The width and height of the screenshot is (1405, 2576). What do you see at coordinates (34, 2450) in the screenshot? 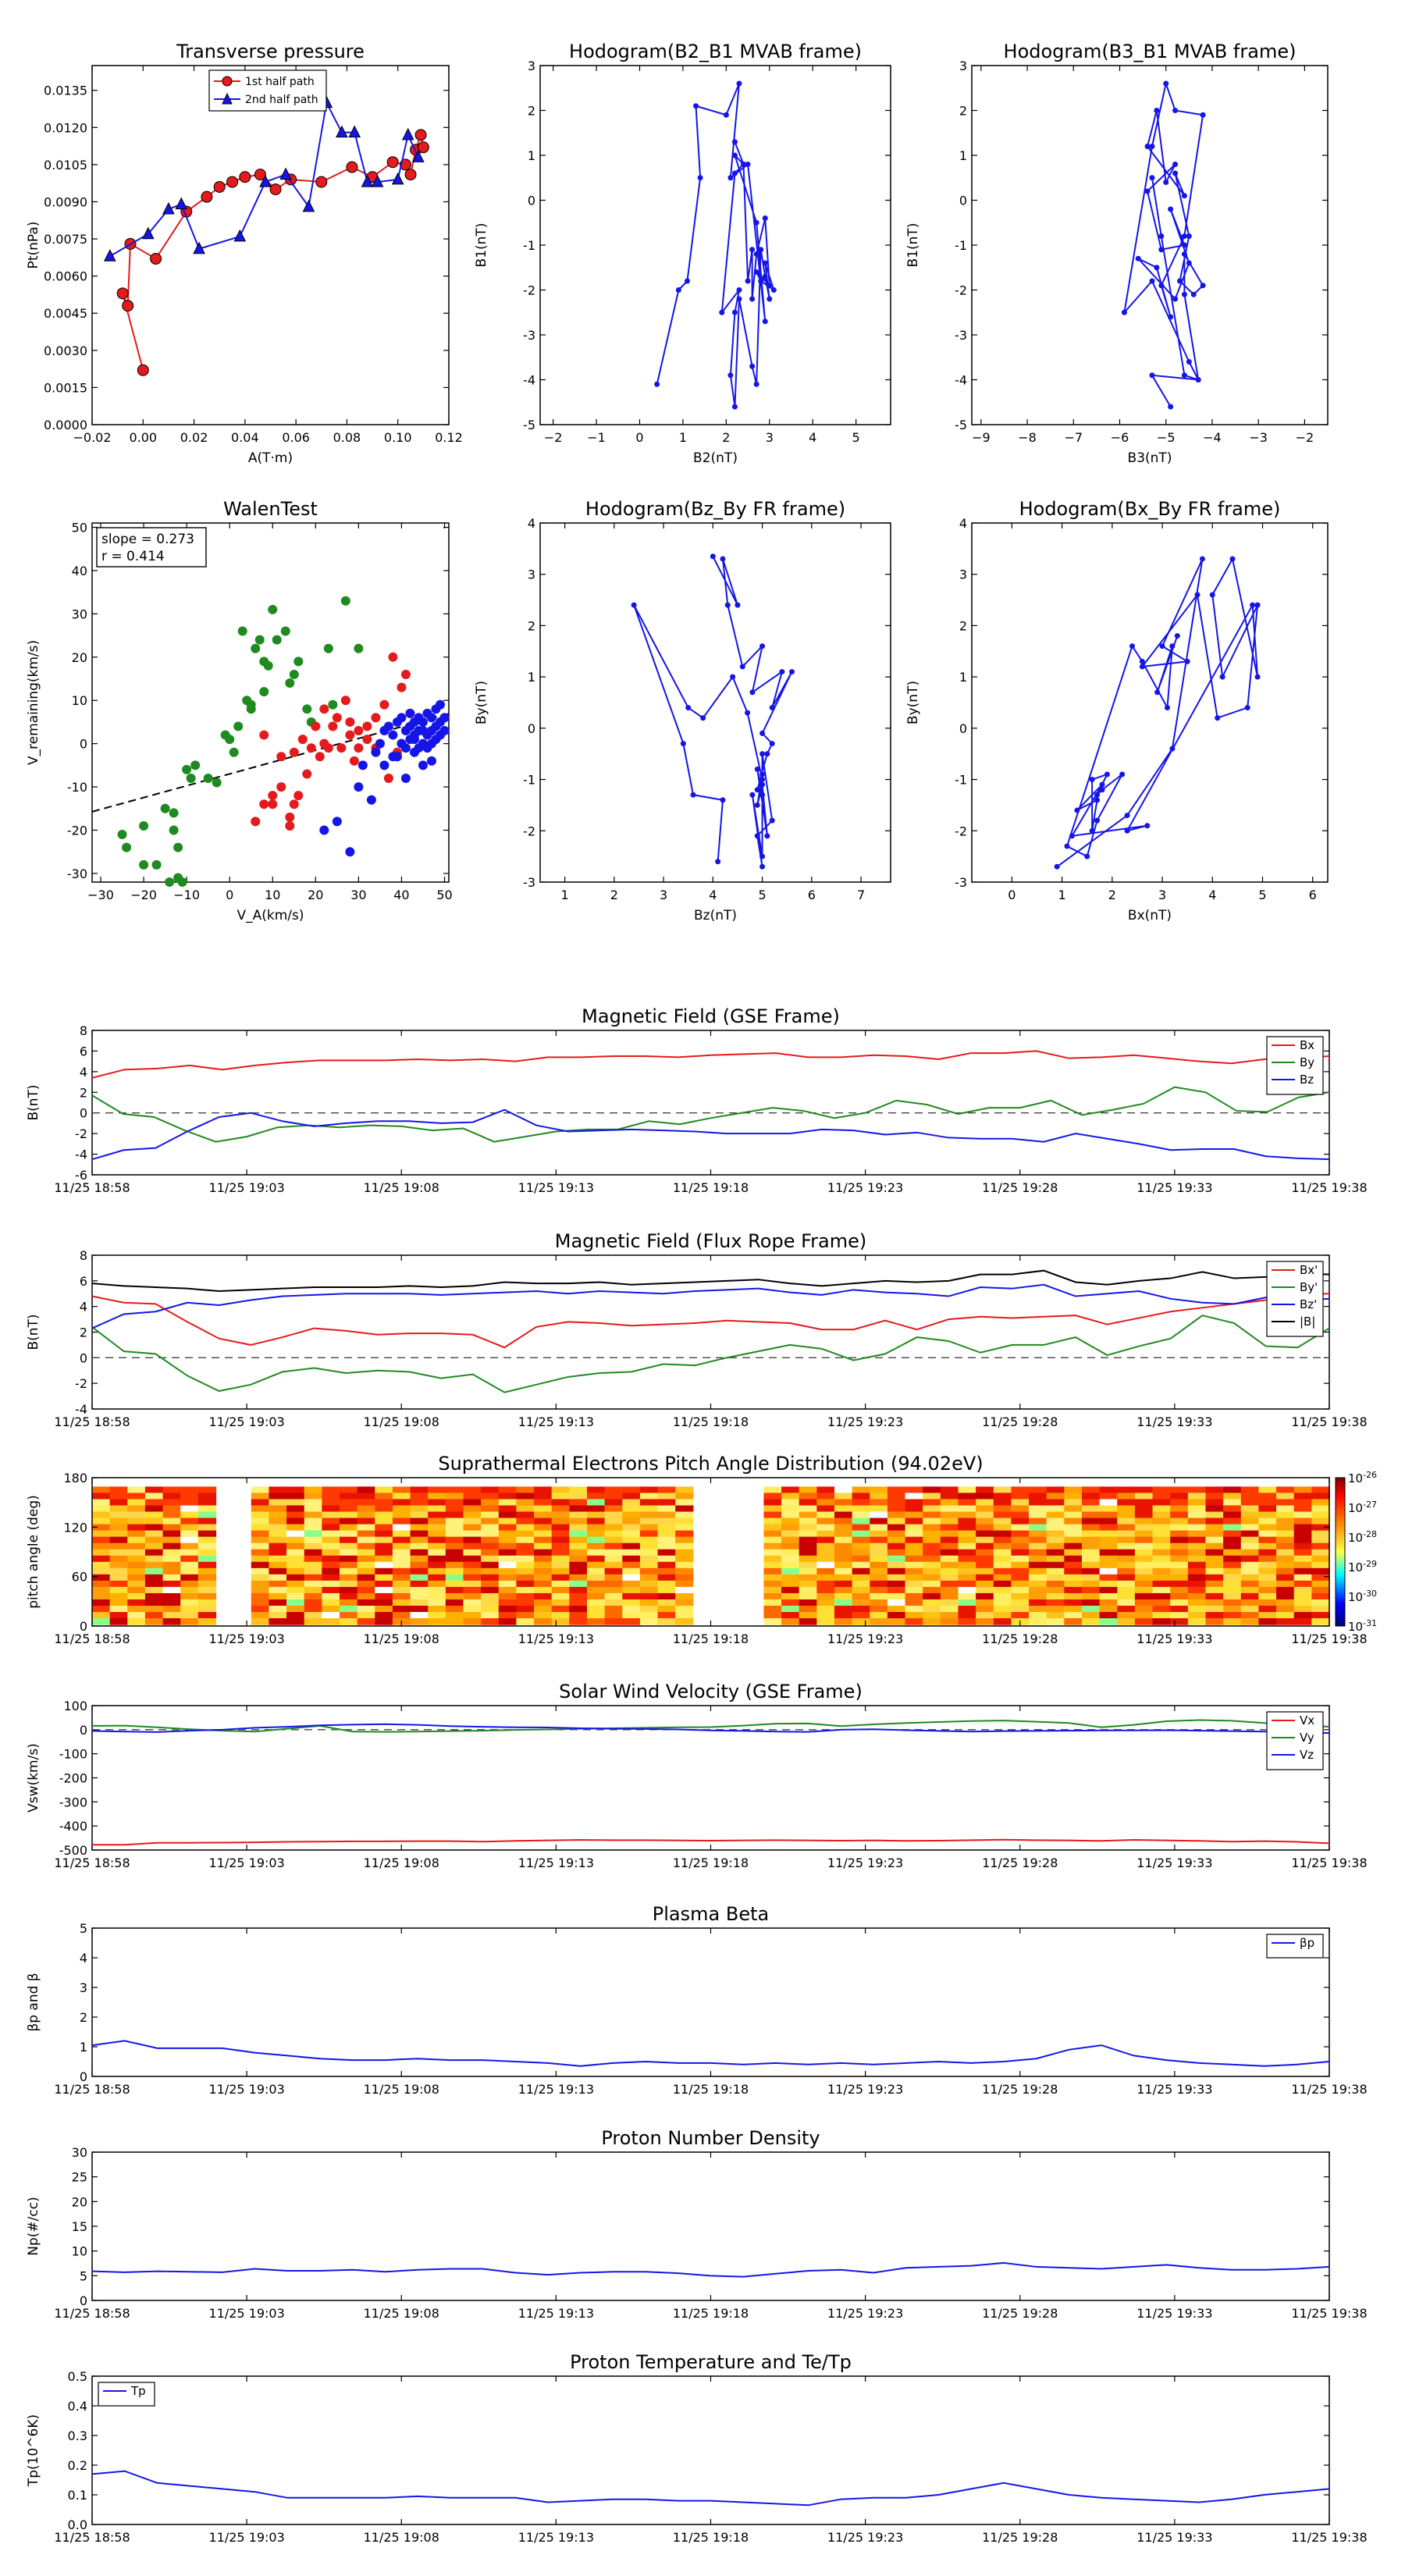
I see `y-axis-label: Tp(10^6K)` at bounding box center [34, 2450].